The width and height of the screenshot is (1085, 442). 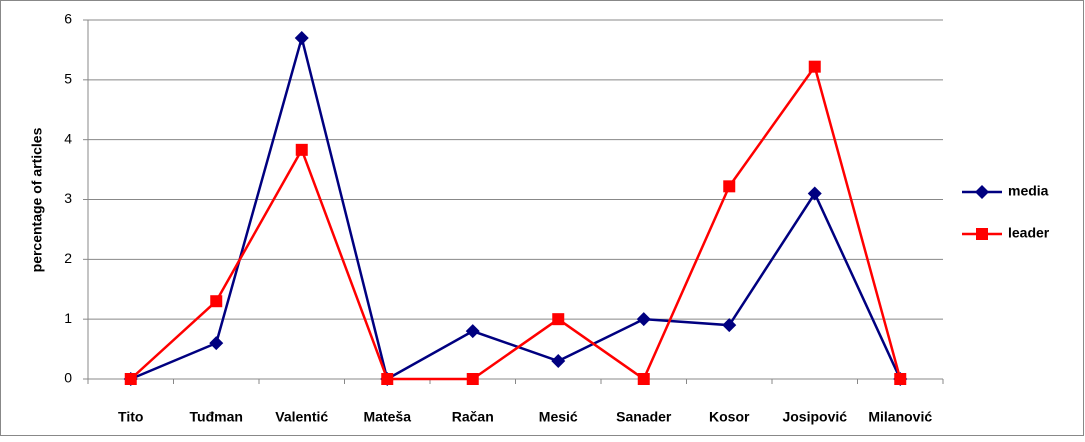 What do you see at coordinates (68, 19) in the screenshot?
I see `y-tick-label: 6` at bounding box center [68, 19].